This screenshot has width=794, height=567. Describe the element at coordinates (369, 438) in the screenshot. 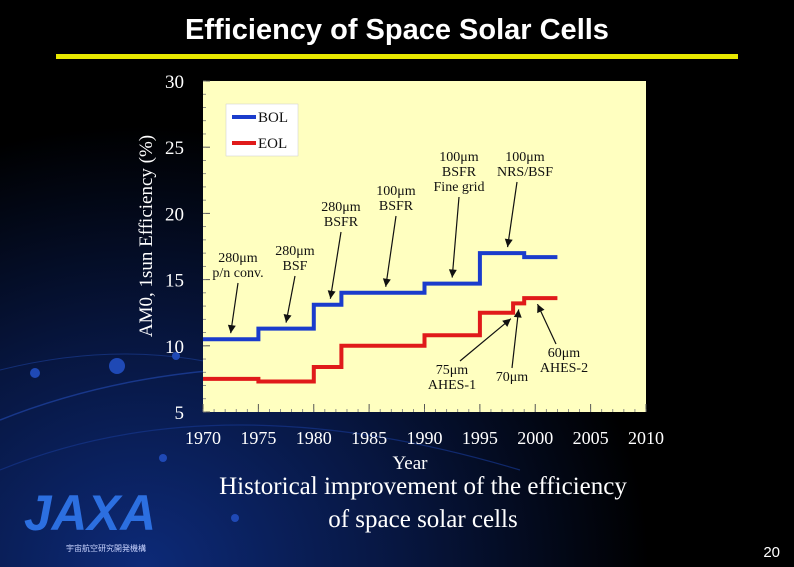

I see `x-tick-label: 1985` at that location.